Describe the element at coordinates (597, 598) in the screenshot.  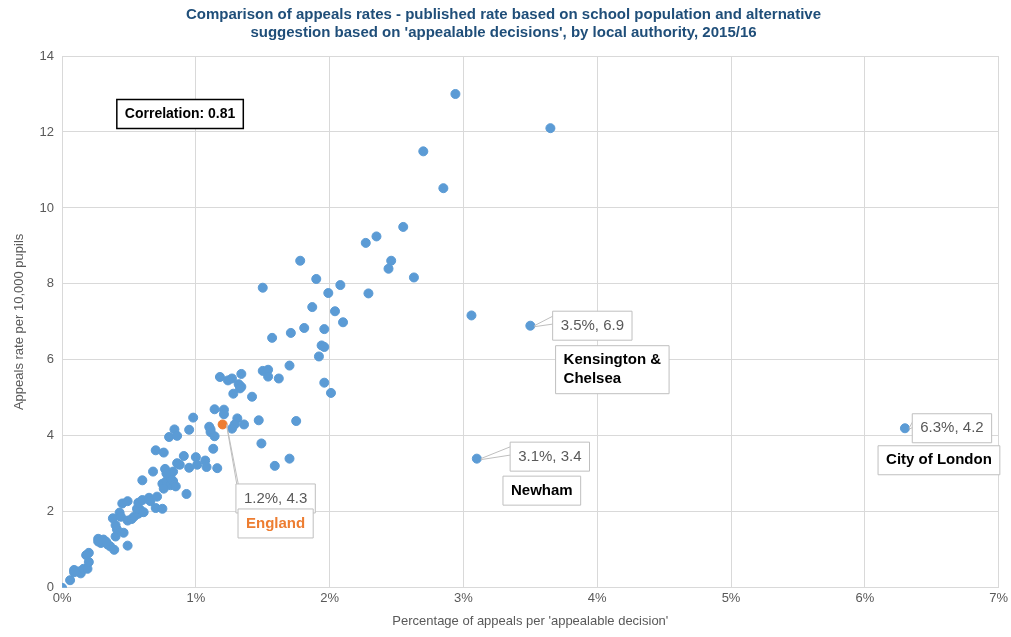
I see `x-tick-label: 4%` at that location.